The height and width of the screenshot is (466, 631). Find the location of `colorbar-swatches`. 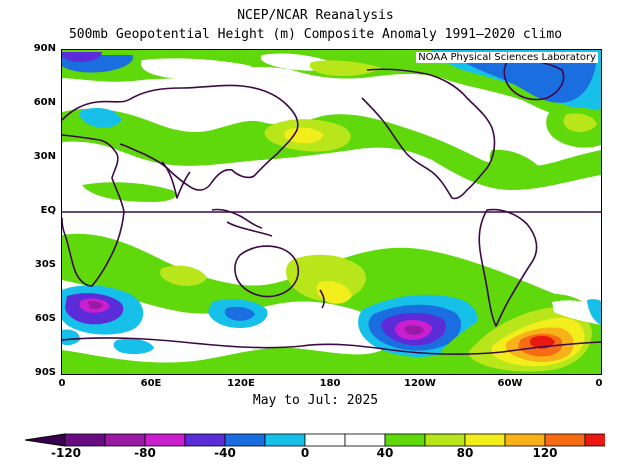

colorbar-swatches is located at coordinates (327, 440).